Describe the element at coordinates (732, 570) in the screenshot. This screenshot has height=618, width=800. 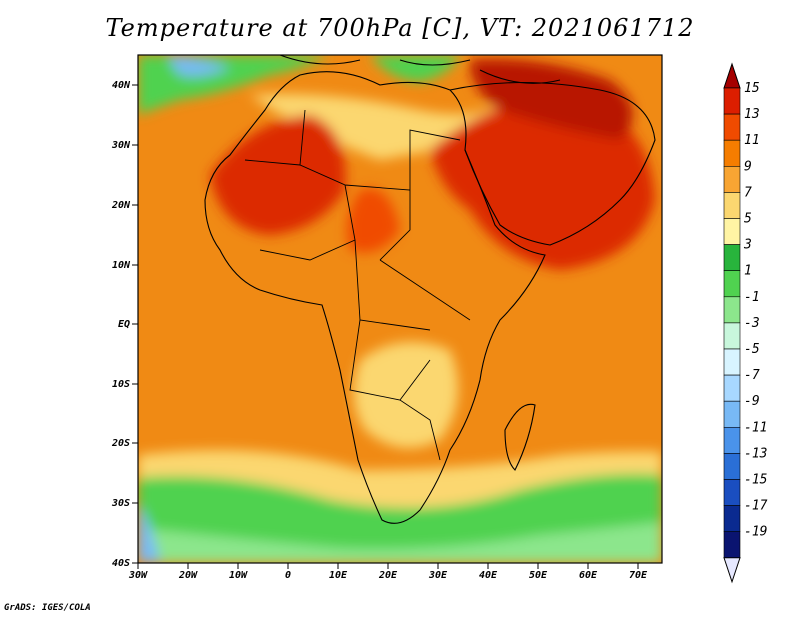
I see `colorbar-arrow-bottom` at that location.